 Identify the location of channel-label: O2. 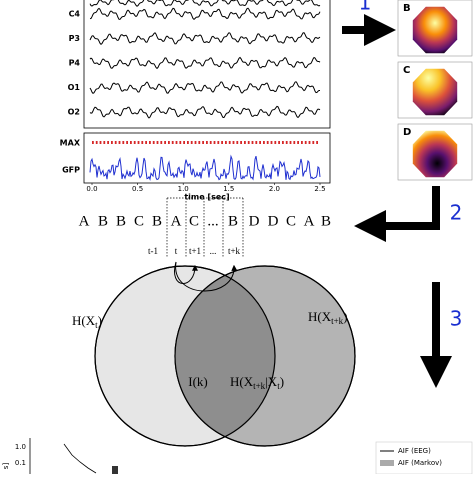
(74, 112).